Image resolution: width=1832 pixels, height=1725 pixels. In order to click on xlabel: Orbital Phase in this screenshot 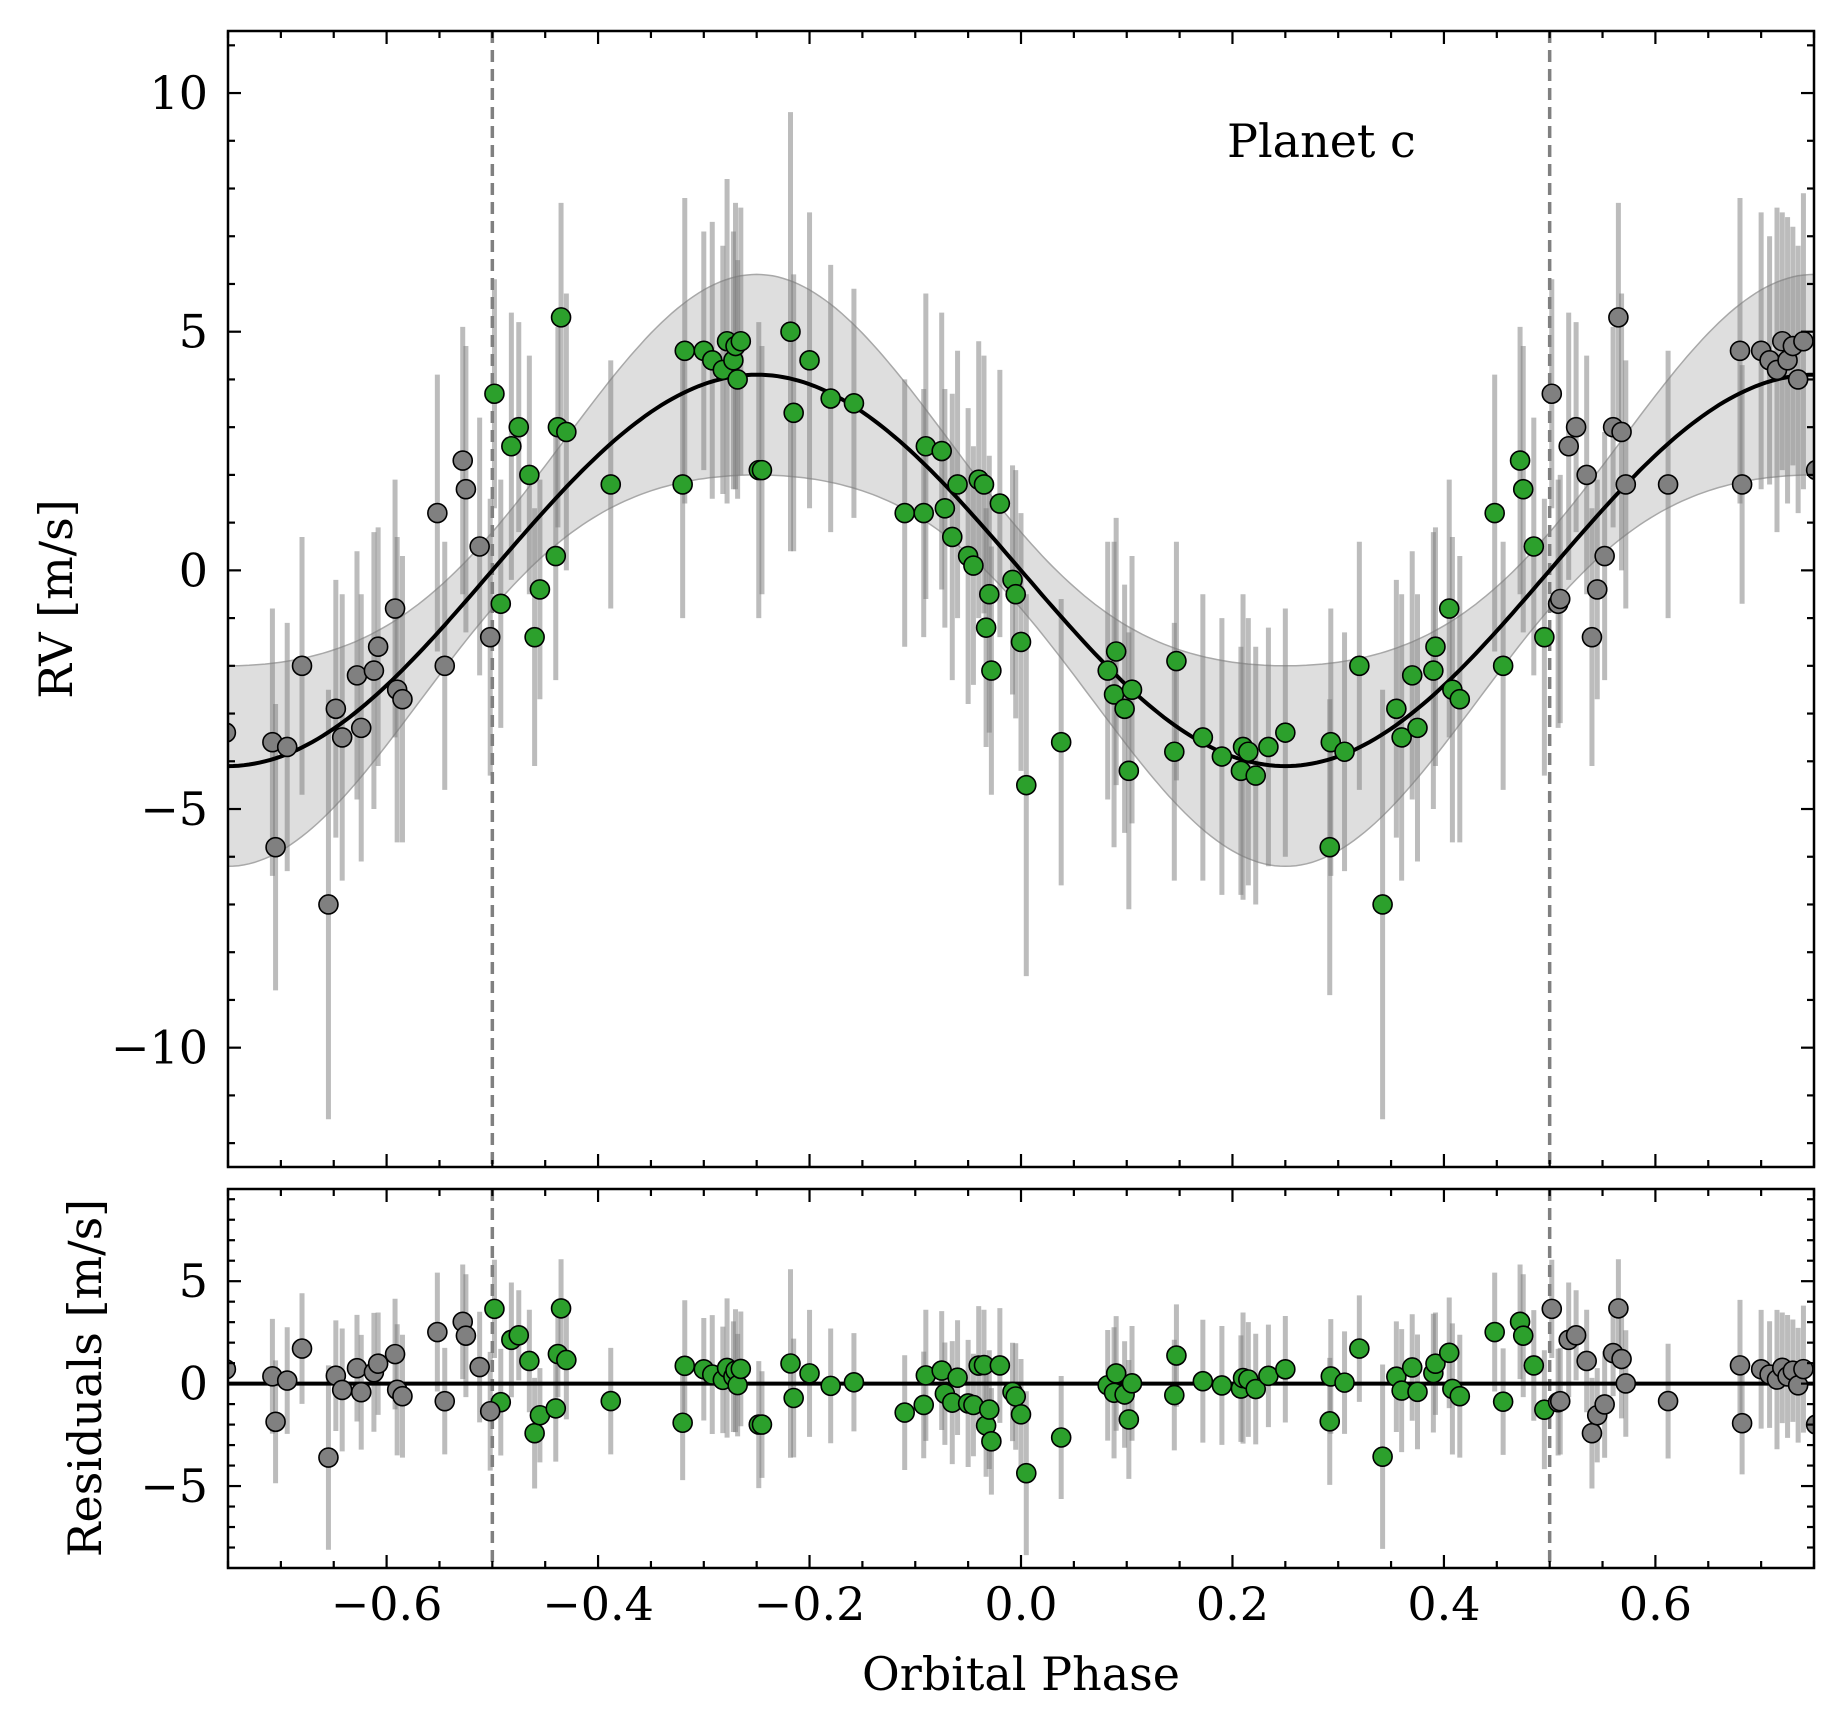, I will do `click(1021, 1674)`.